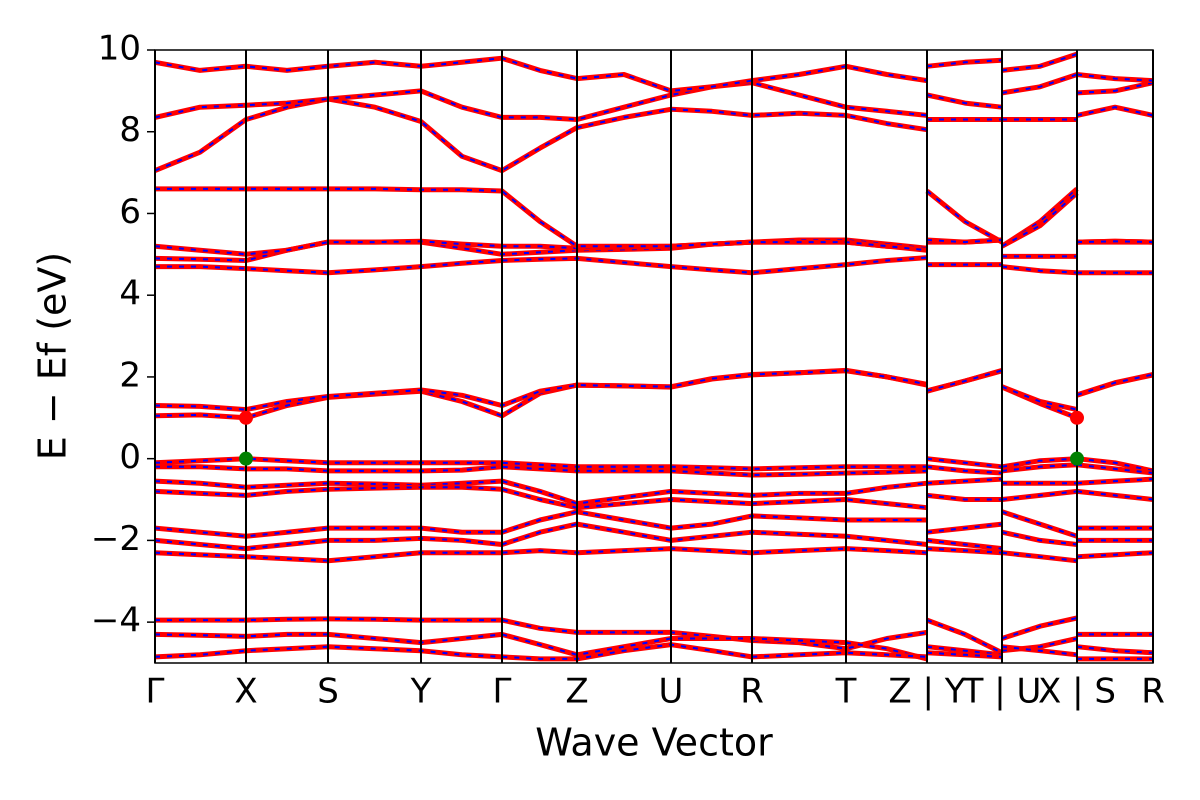  I want to click on x-tick-label: X | S, so click(1077, 692).